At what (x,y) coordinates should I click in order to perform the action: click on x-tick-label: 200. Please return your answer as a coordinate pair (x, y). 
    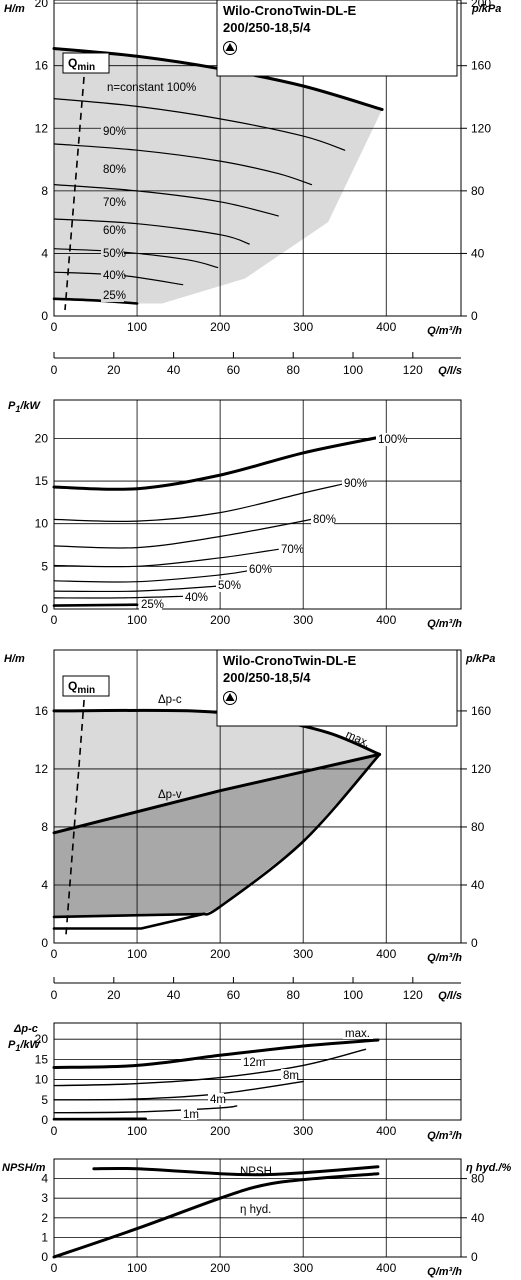
    Looking at the image, I should click on (220, 1131).